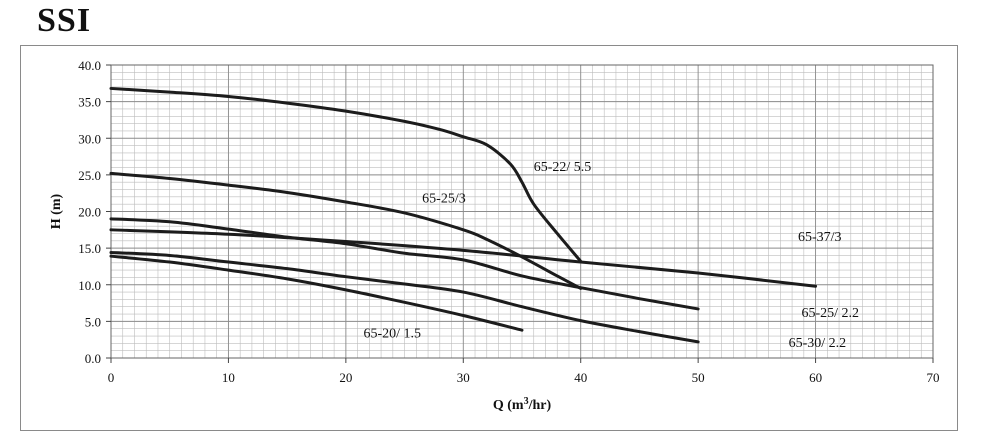 The width and height of the screenshot is (982, 444). What do you see at coordinates (508, 405) in the screenshot?
I see `x-axis-label-main: Q (m` at bounding box center [508, 405].